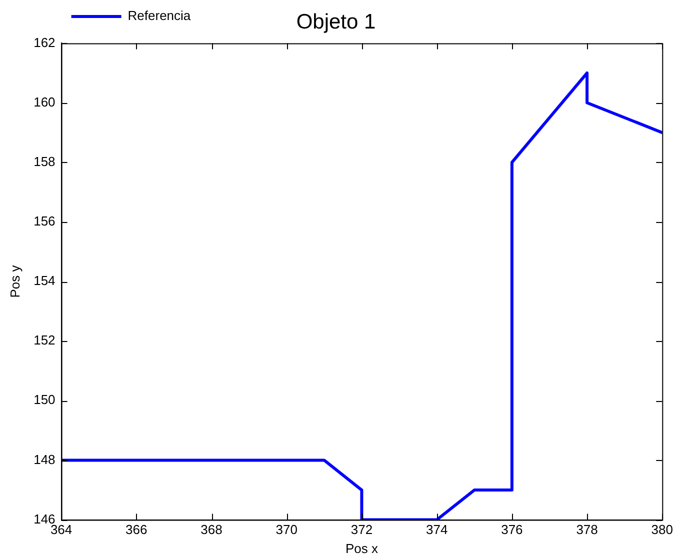  I want to click on x-tick-label: 368, so click(211, 530).